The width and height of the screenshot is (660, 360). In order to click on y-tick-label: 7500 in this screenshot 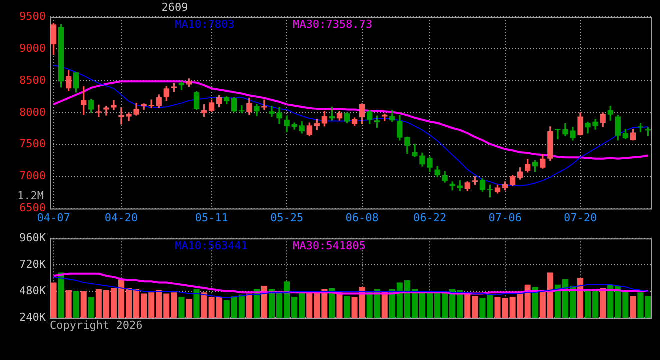, I will do `click(33, 144)`.